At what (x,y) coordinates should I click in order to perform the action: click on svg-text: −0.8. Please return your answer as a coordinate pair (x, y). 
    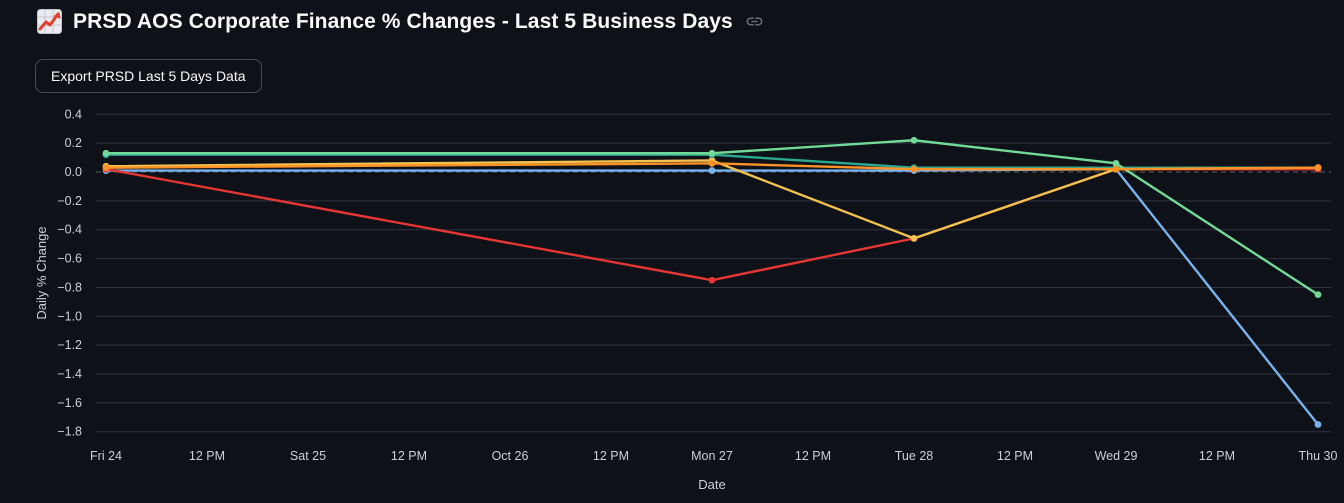
    Looking at the image, I should click on (69, 287).